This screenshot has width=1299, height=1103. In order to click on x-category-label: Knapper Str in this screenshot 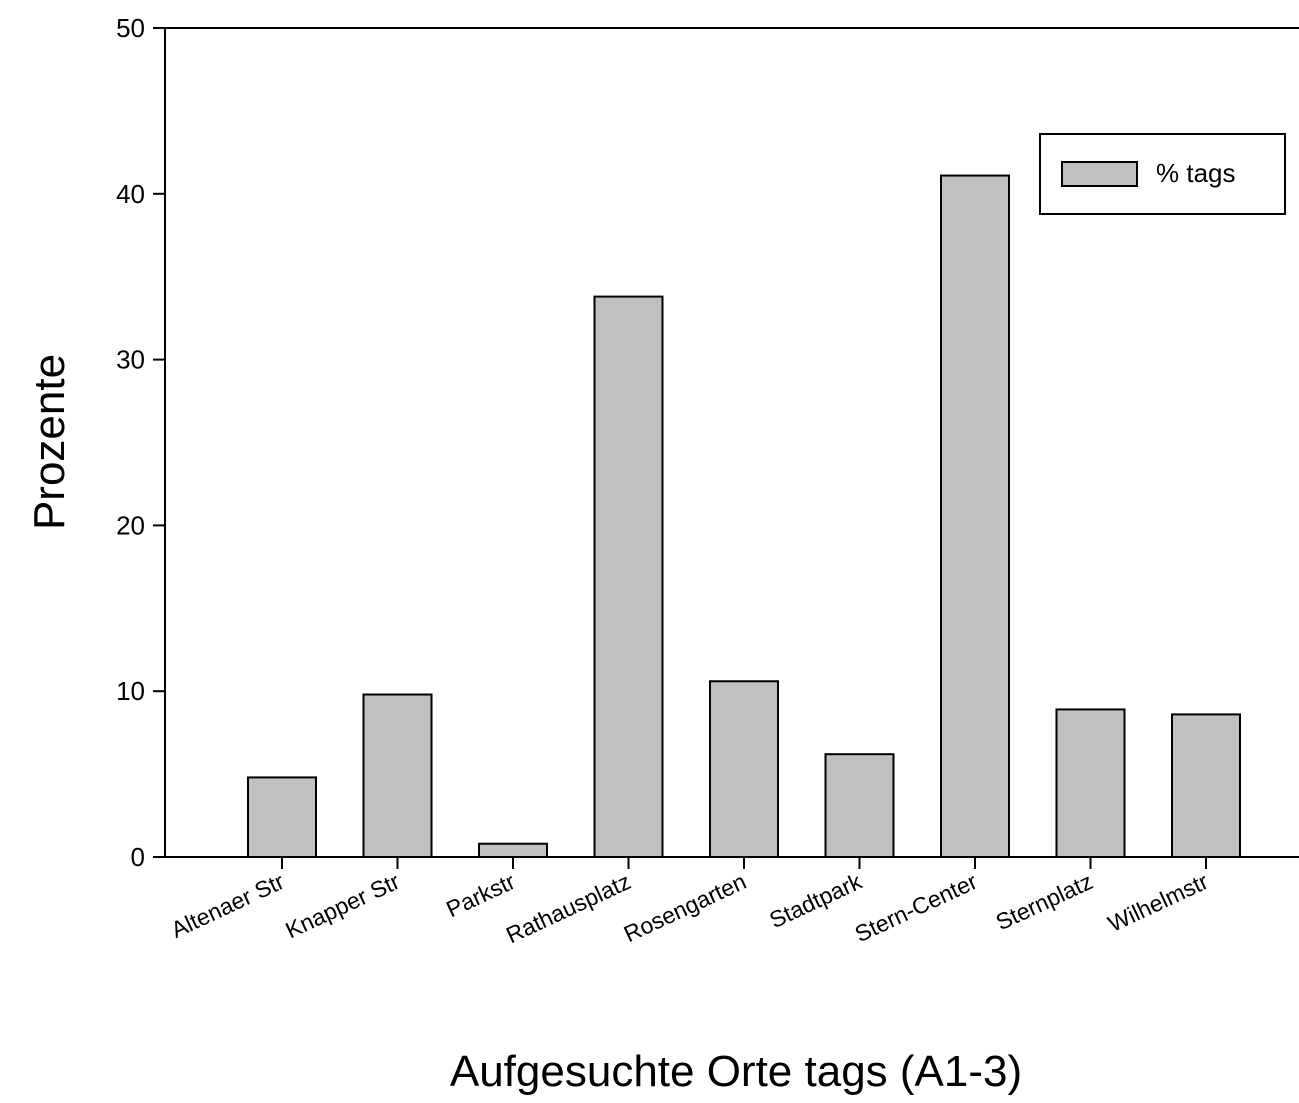, I will do `click(342, 906)`.